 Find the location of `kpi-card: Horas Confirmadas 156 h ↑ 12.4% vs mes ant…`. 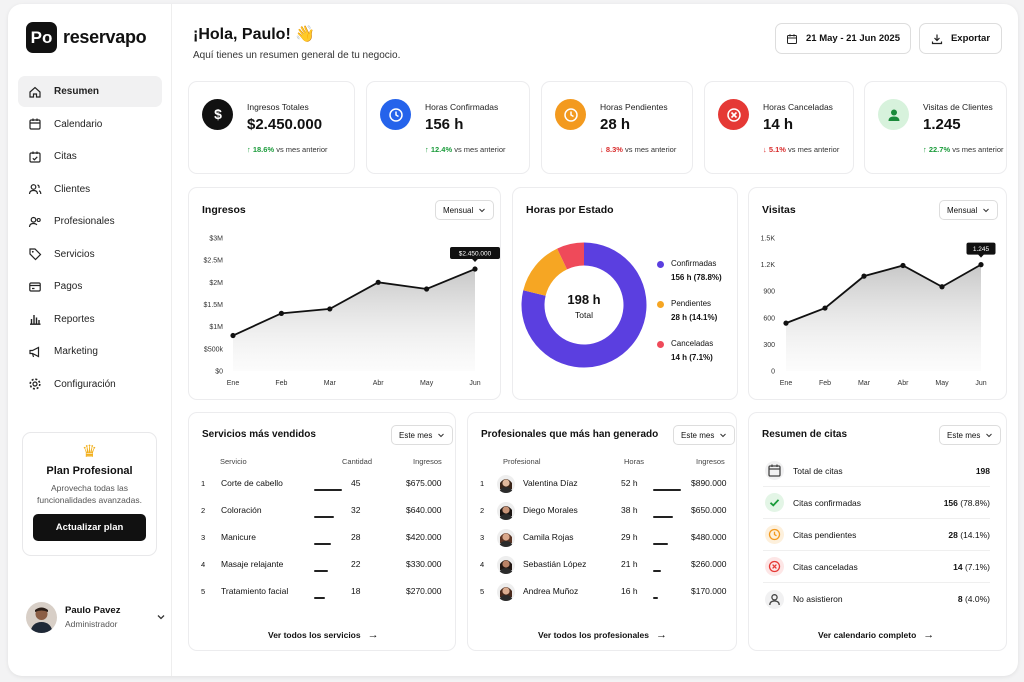

kpi-card: Horas Confirmadas 156 h ↑ 12.4% vs mes ant… is located at coordinates (448, 127).